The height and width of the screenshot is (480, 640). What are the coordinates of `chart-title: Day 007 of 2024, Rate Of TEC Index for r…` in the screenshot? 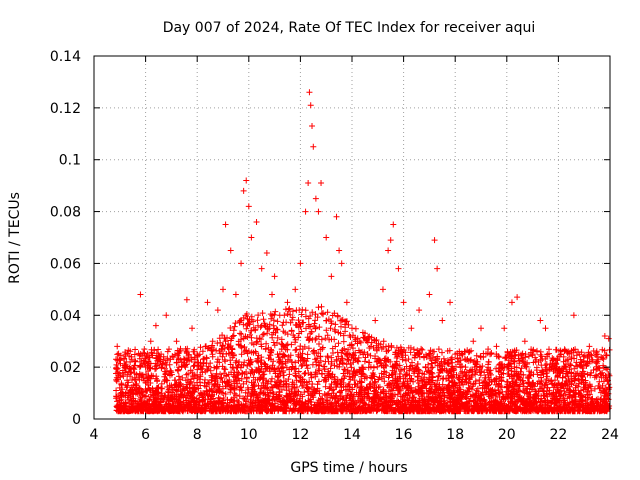 It's located at (349, 28).